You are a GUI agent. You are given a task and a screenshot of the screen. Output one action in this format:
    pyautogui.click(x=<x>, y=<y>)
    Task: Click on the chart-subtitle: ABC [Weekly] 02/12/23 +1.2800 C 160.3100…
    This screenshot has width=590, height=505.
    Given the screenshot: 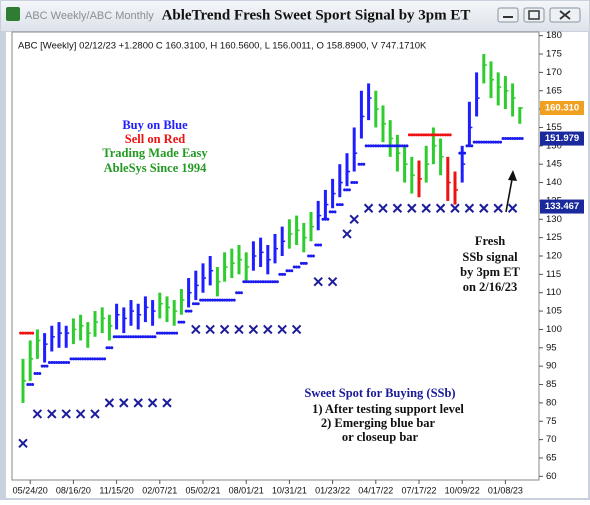 What is the action you would take?
    pyautogui.click(x=222, y=46)
    